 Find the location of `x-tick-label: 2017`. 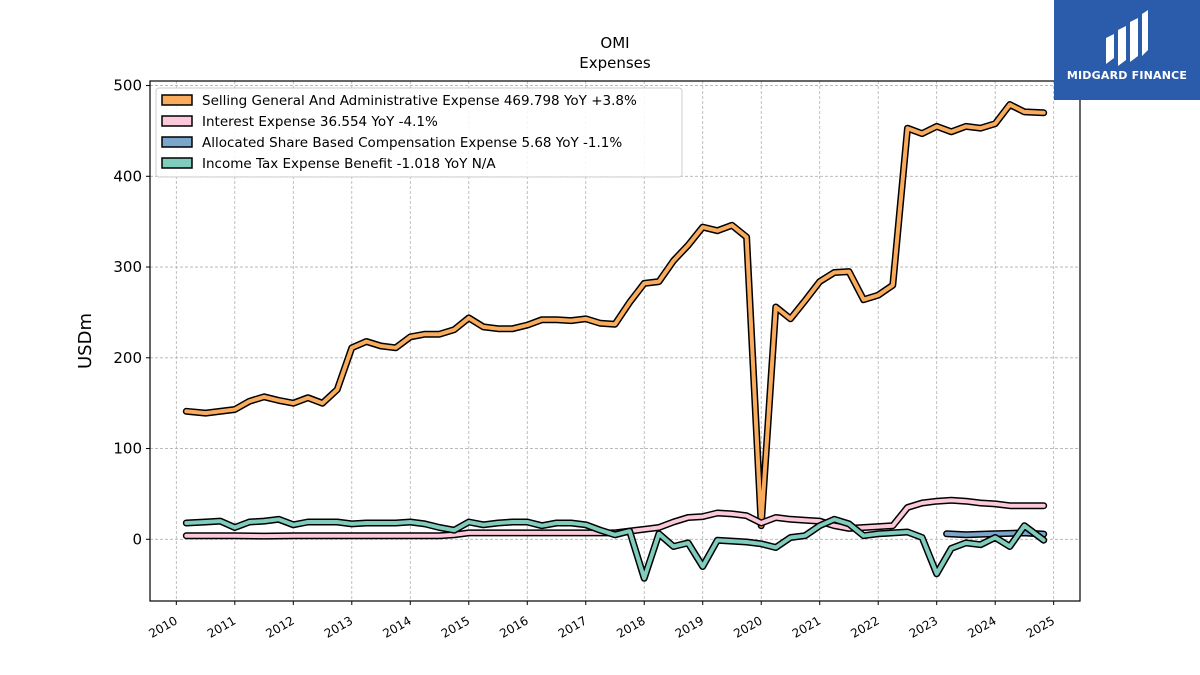

x-tick-label: 2017 is located at coordinates (572, 626).